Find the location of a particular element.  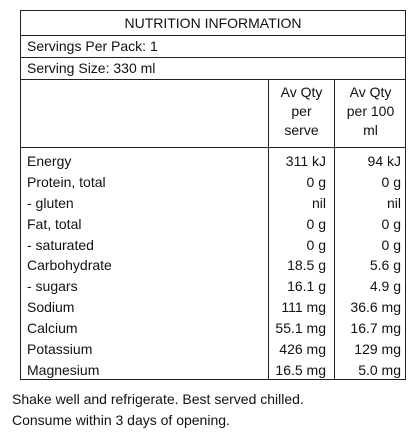

per-100ml-value: 4.9 g is located at coordinates (385, 286).